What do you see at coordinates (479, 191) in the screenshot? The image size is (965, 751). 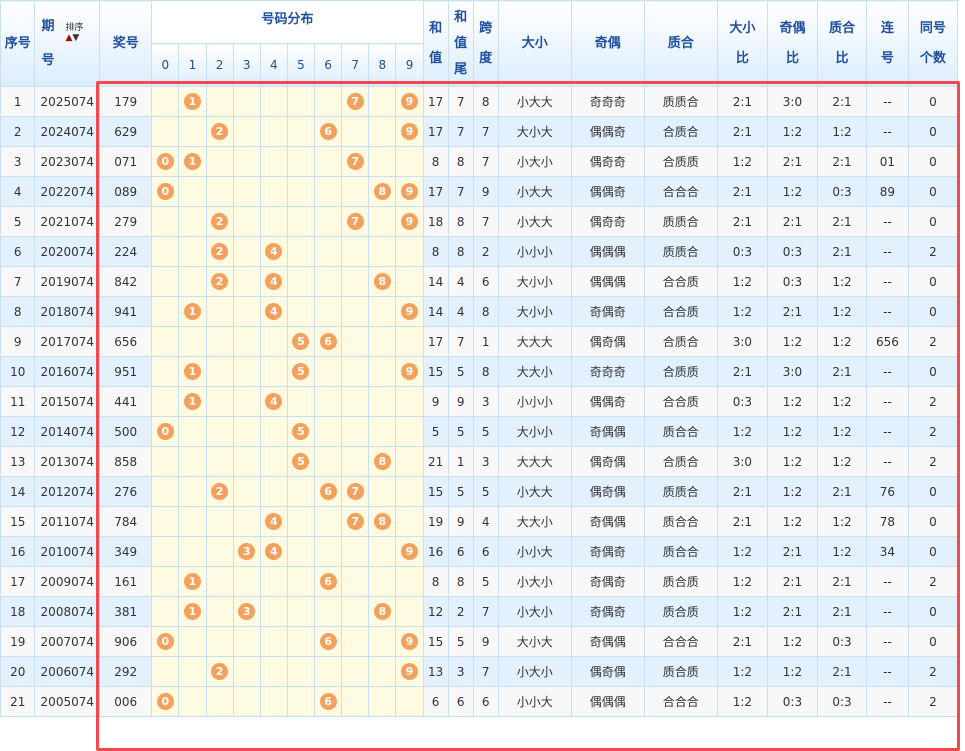 I see `table-row: 4 2022074 089 0 8 9 17 7 9 小大大 偶偶奇 合合合 2:1 1:2 0:3 89 0` at bounding box center [479, 191].